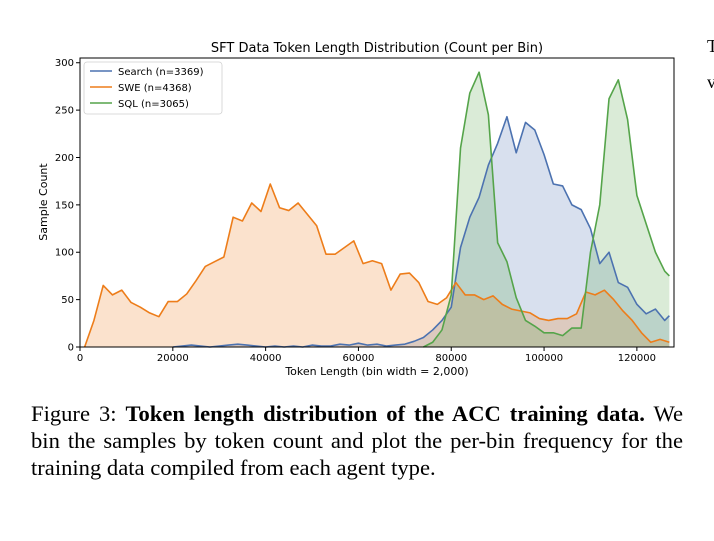  Describe the element at coordinates (161, 72) in the screenshot. I see `legend-label-search: Search (n=3369)` at that location.